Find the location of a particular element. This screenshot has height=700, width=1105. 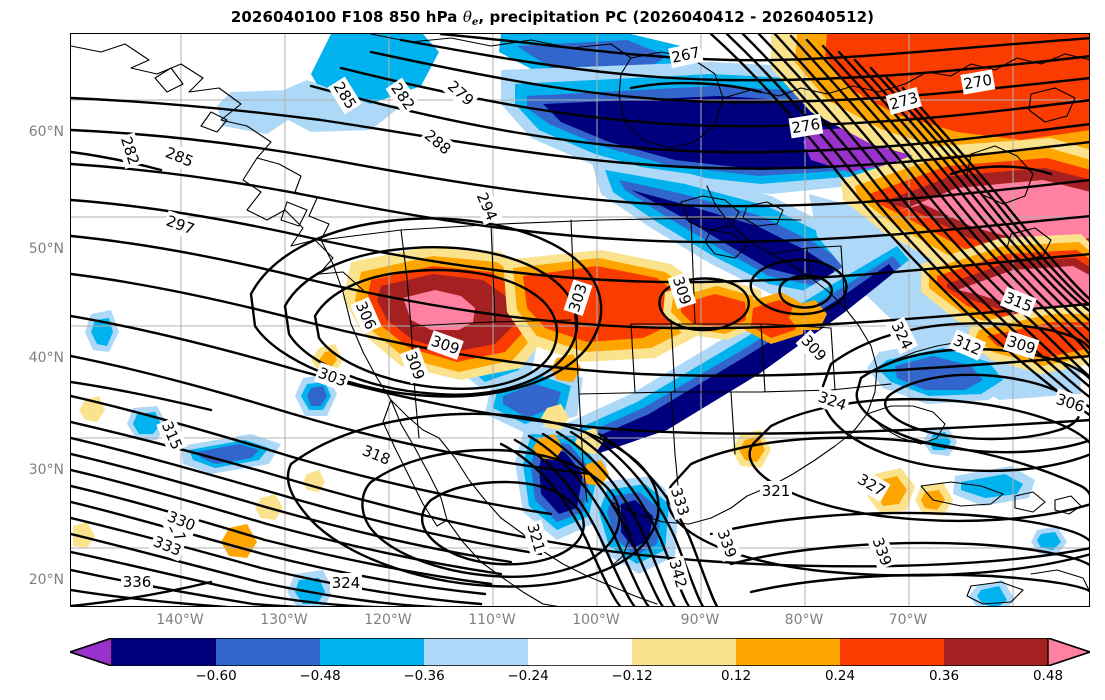

xtick-label: 80°W is located at coordinates (804, 620).